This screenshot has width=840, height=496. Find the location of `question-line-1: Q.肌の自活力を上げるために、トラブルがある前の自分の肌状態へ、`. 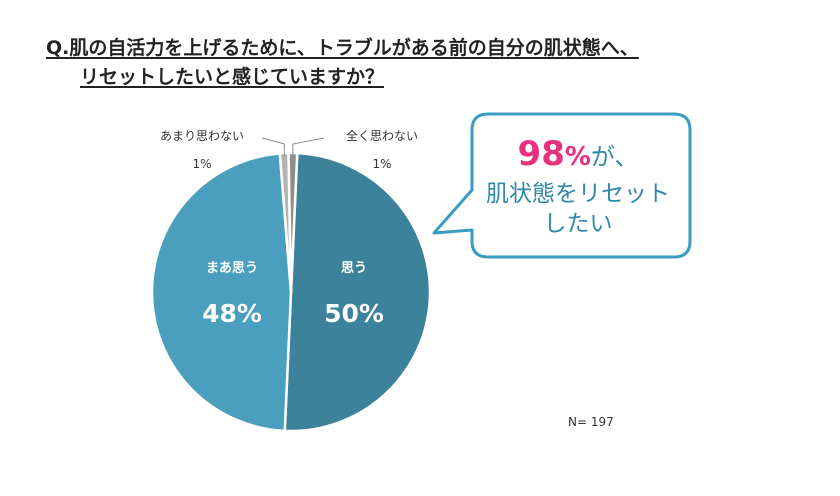

question-line-1: Q.肌の自活力を上げるために、トラブルがある前の自分の肌状態へ、 is located at coordinates (342, 48).